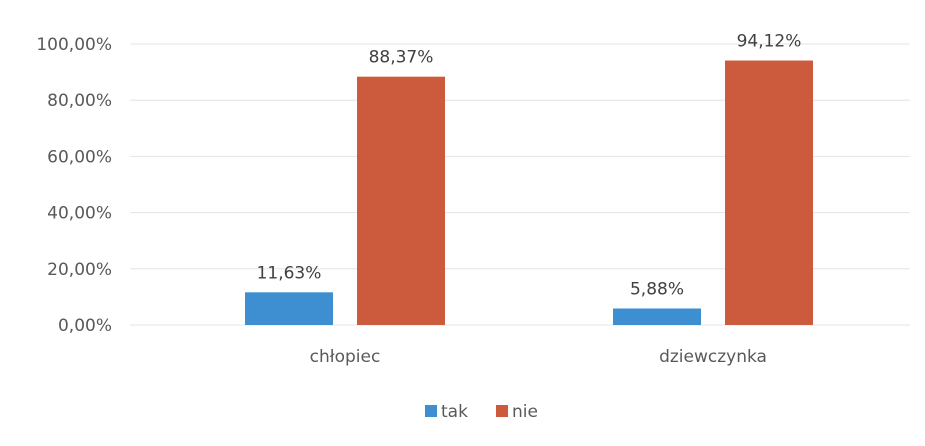  I want to click on y-tick-label: 60,00%, so click(79, 157).